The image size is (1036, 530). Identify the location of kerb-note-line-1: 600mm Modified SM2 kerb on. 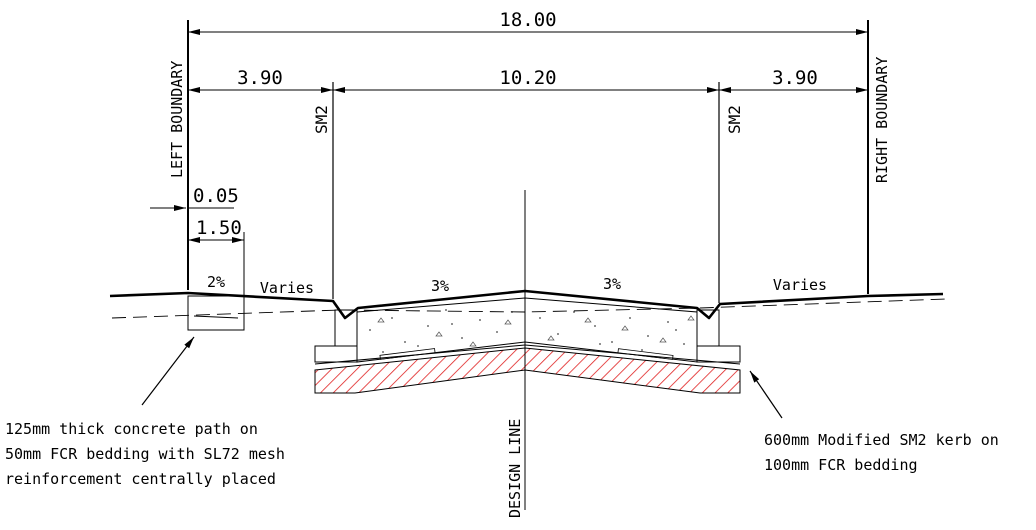
(881, 440).